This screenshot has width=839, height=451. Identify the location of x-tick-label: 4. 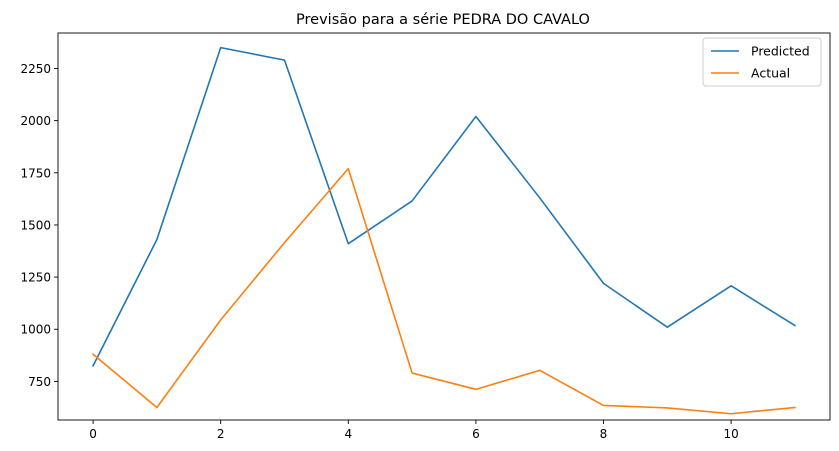
(348, 434).